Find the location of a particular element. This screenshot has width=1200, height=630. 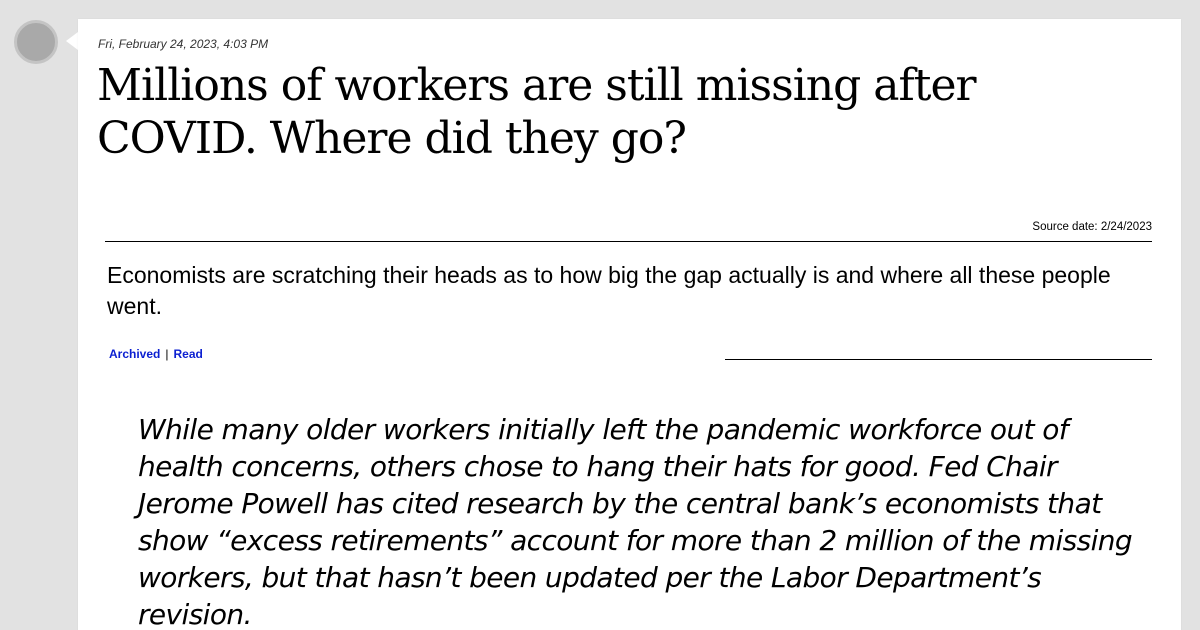

avatar is located at coordinates (36, 42).